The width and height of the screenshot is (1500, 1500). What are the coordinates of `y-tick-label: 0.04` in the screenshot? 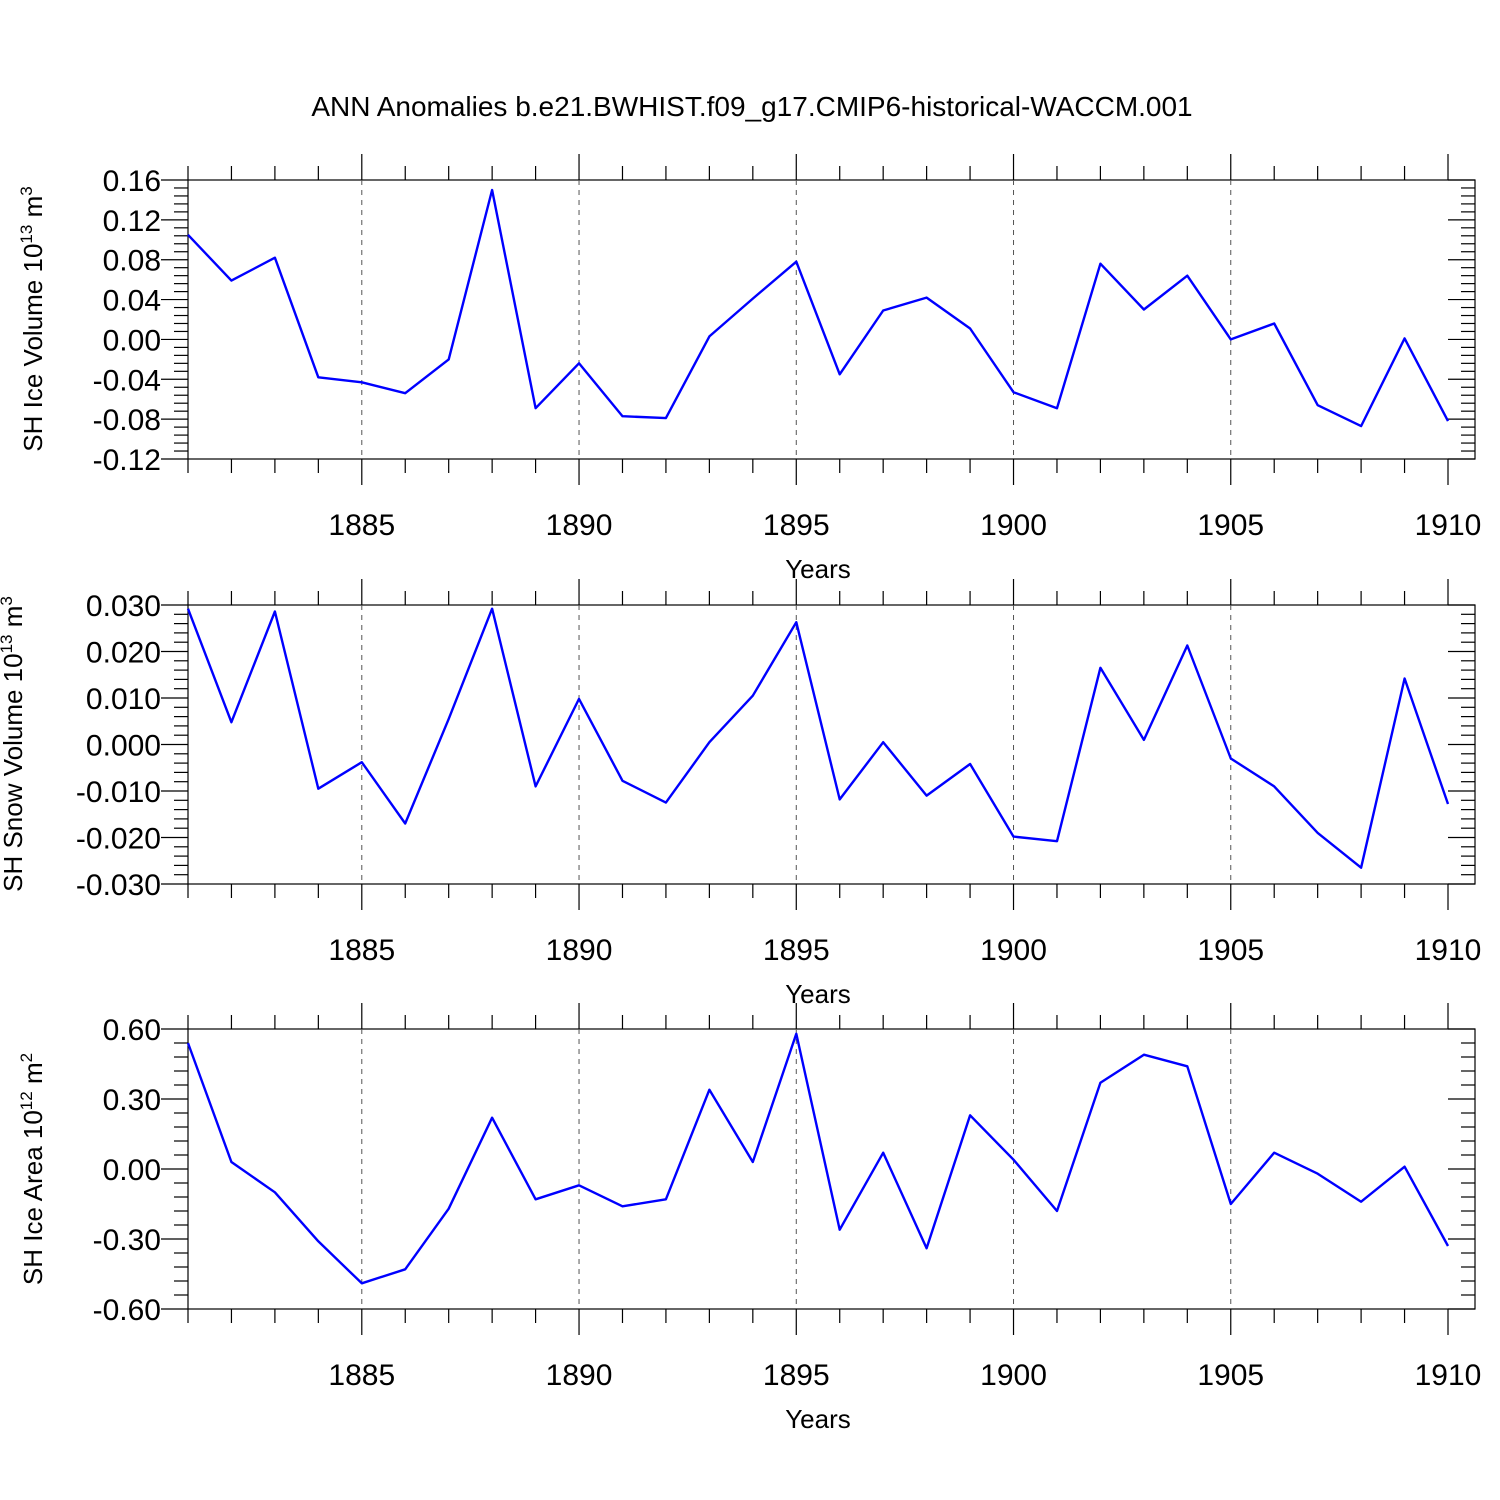 It's located at (132, 301).